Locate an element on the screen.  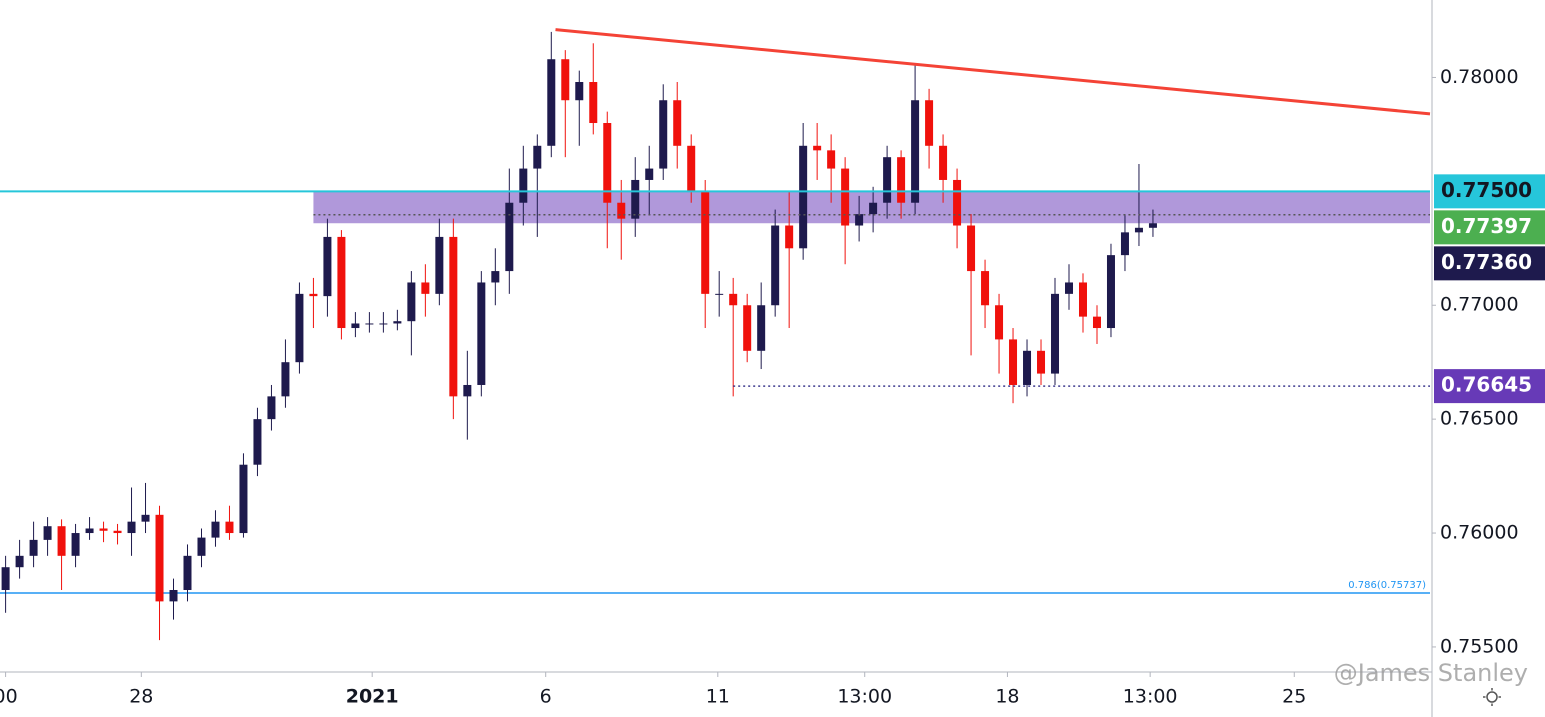
price-tag-label: 0.76645 is located at coordinates (1486, 385).